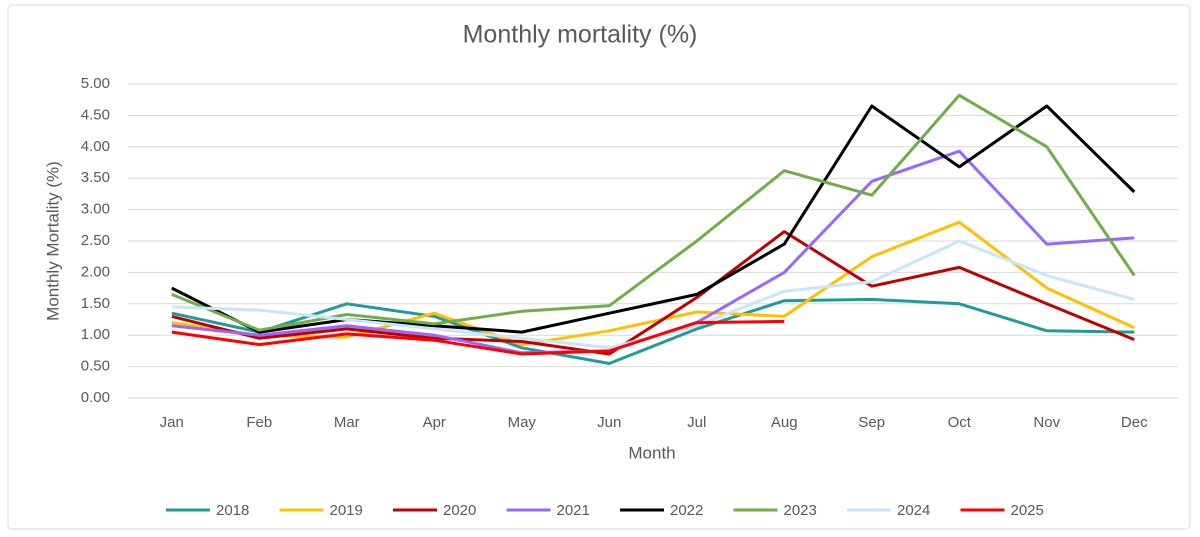 This screenshot has width=1200, height=537. What do you see at coordinates (95, 366) in the screenshot?
I see `y-tick-label: 0.50` at bounding box center [95, 366].